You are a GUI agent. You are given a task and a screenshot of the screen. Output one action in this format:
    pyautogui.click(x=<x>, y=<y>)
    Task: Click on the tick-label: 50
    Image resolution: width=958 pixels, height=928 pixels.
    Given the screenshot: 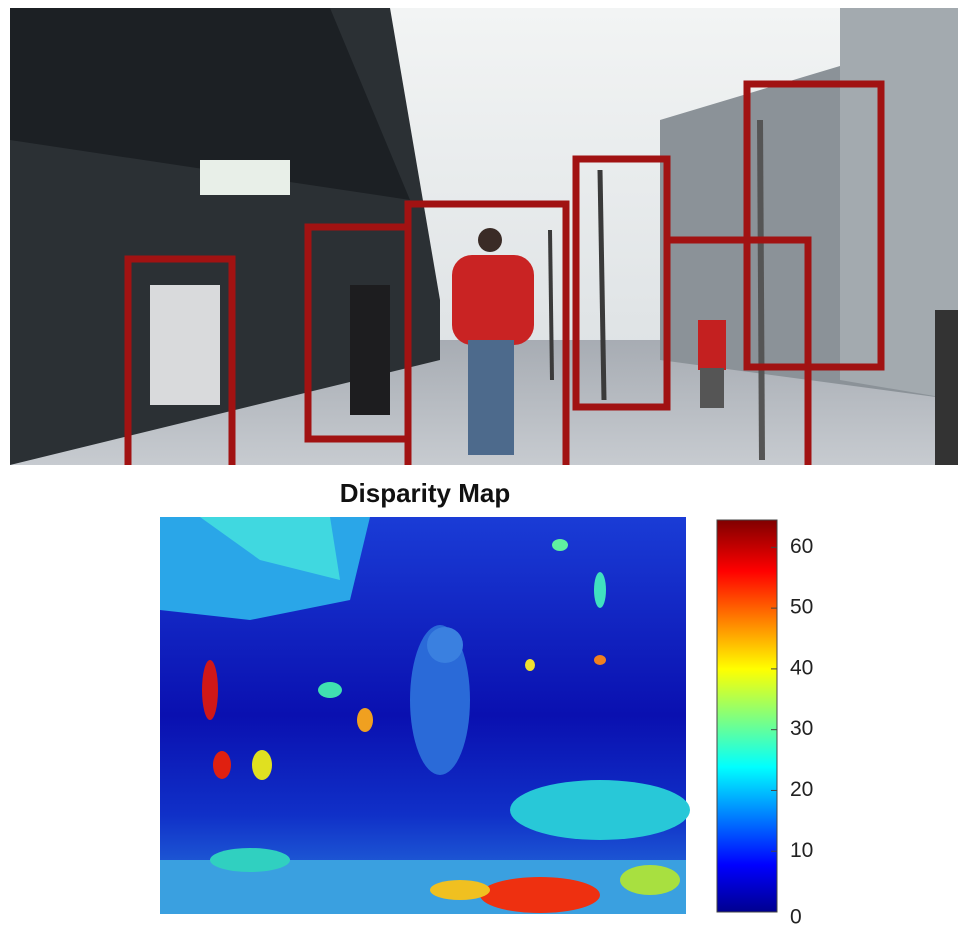 What is the action you would take?
    pyautogui.click(x=801, y=607)
    